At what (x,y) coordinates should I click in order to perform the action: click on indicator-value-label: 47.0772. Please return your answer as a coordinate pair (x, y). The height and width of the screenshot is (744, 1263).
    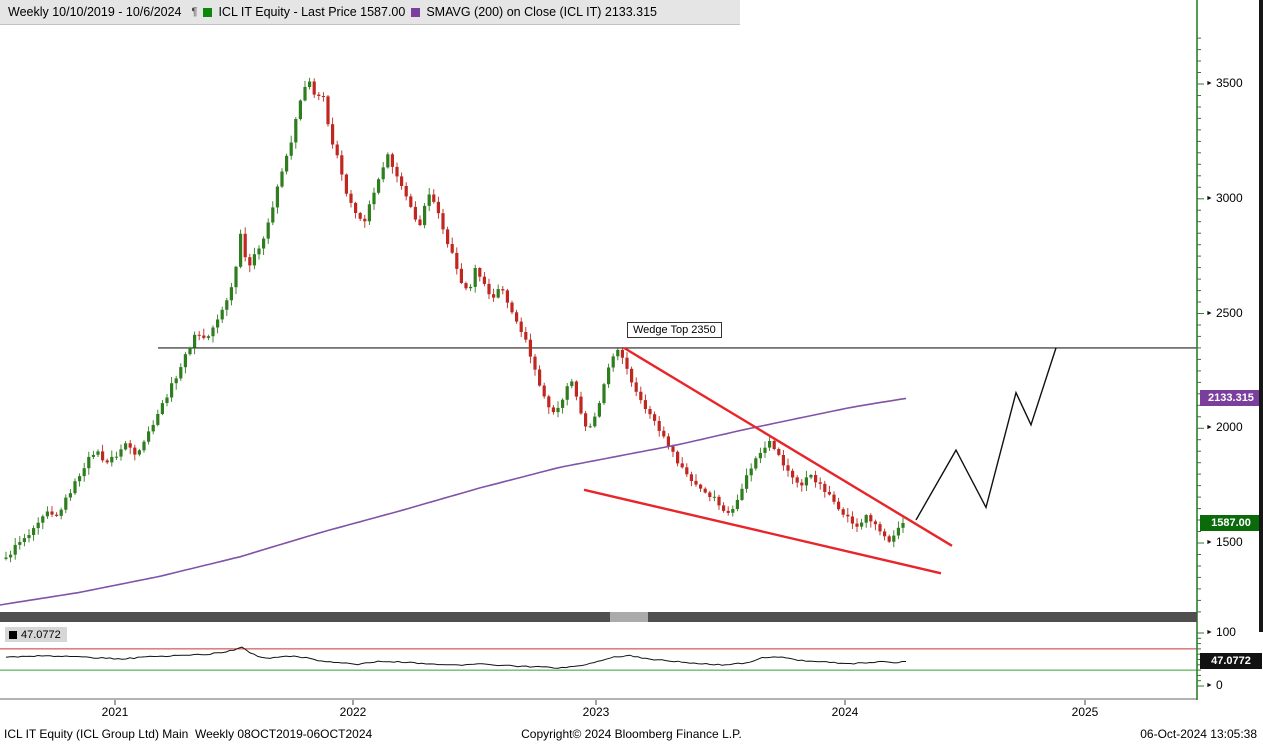
    Looking at the image, I should click on (41, 634).